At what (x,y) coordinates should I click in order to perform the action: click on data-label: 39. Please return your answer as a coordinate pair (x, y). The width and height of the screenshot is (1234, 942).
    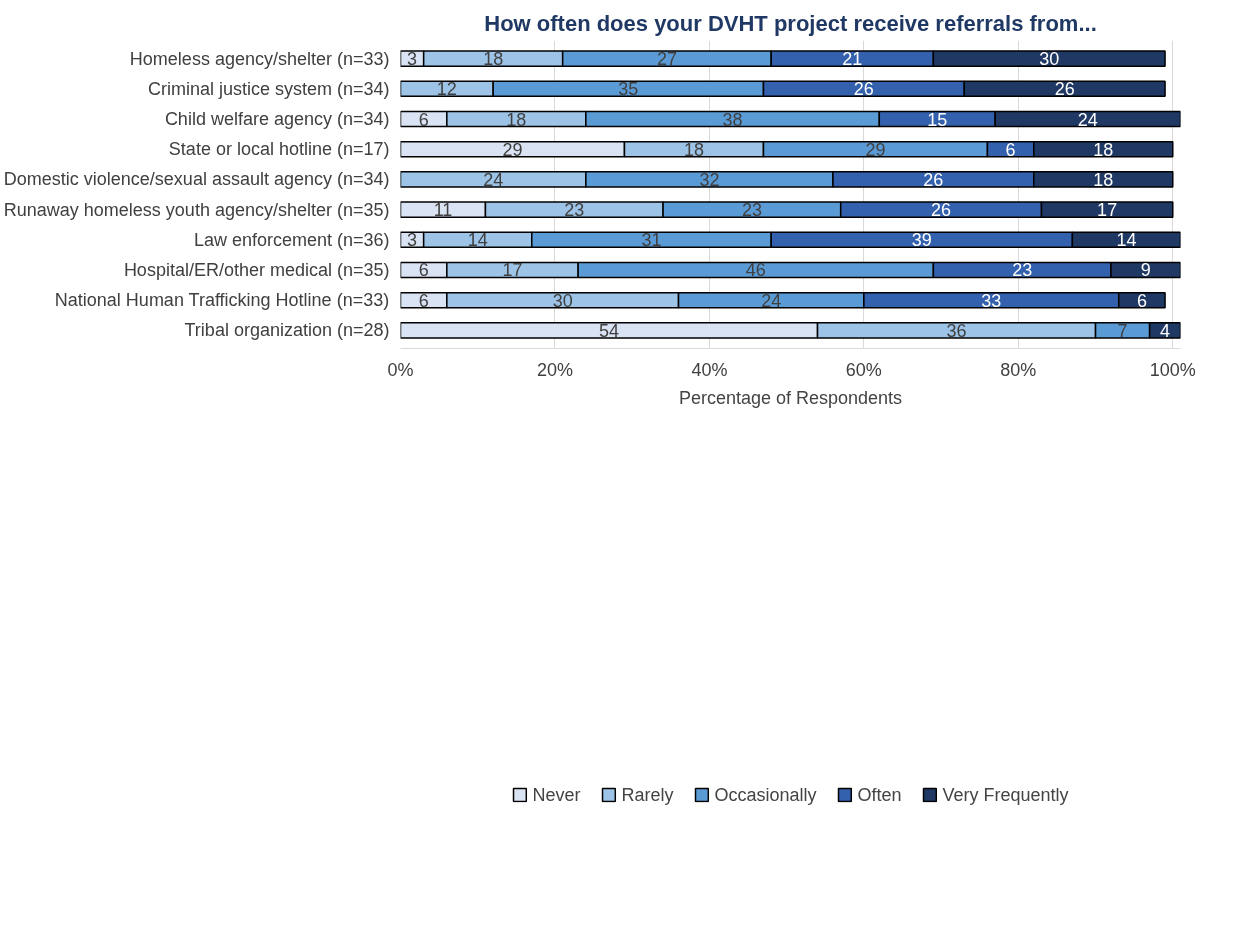
    Looking at the image, I should click on (921, 240).